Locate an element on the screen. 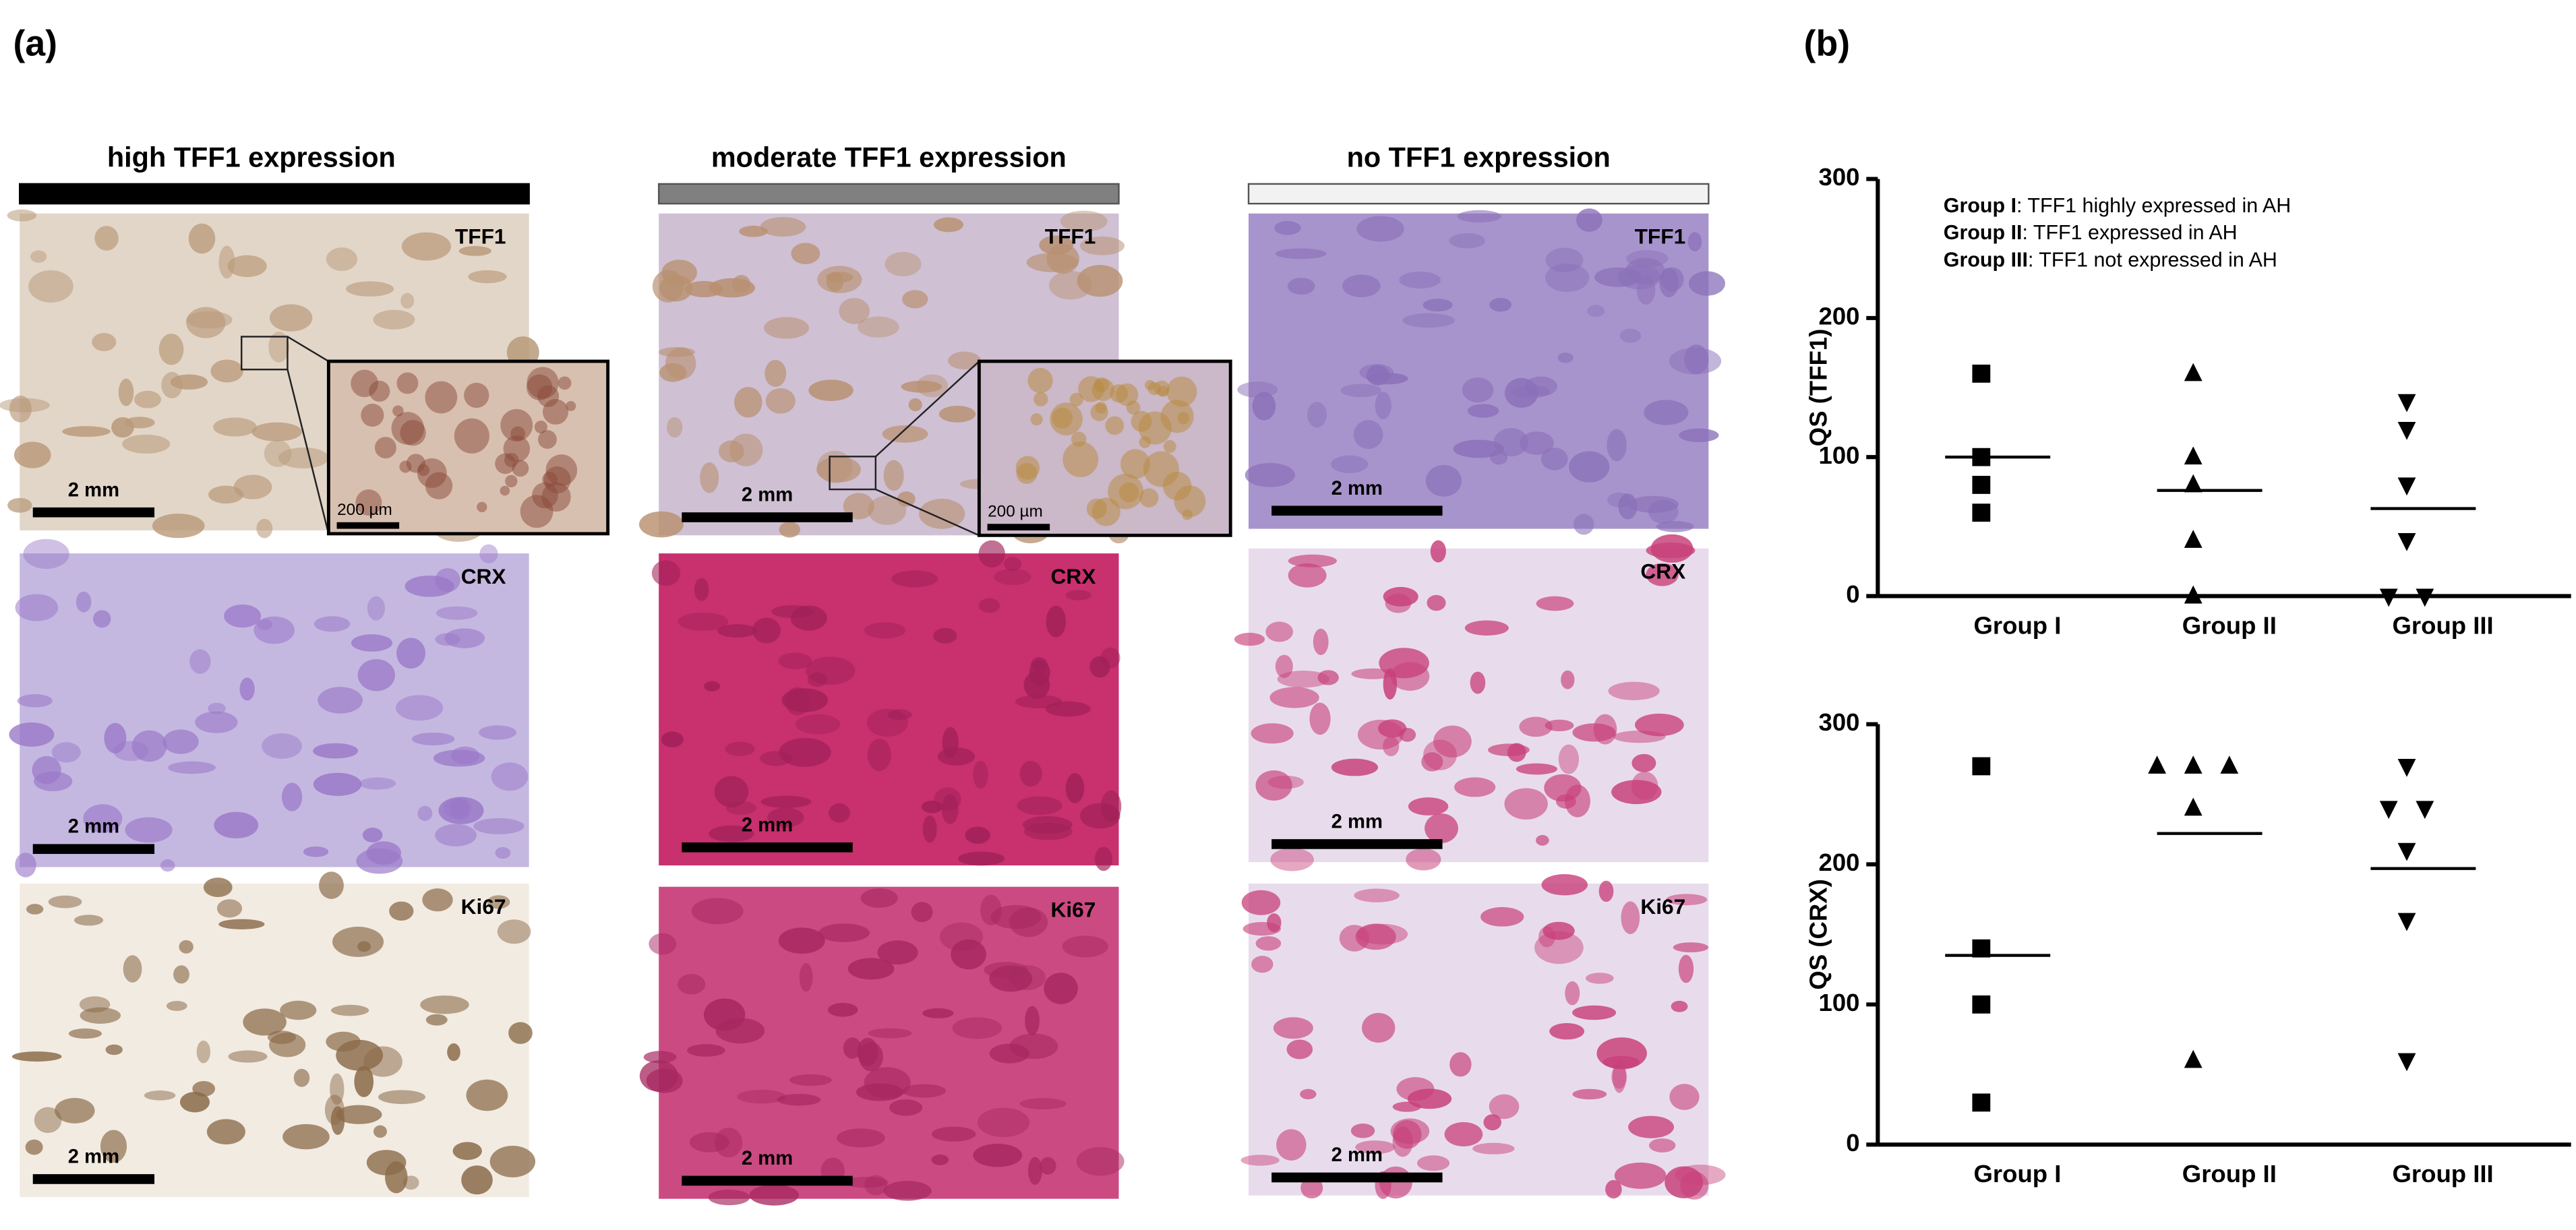  annotation: Group III: TFF1 not expressed in AH is located at coordinates (2110, 259).